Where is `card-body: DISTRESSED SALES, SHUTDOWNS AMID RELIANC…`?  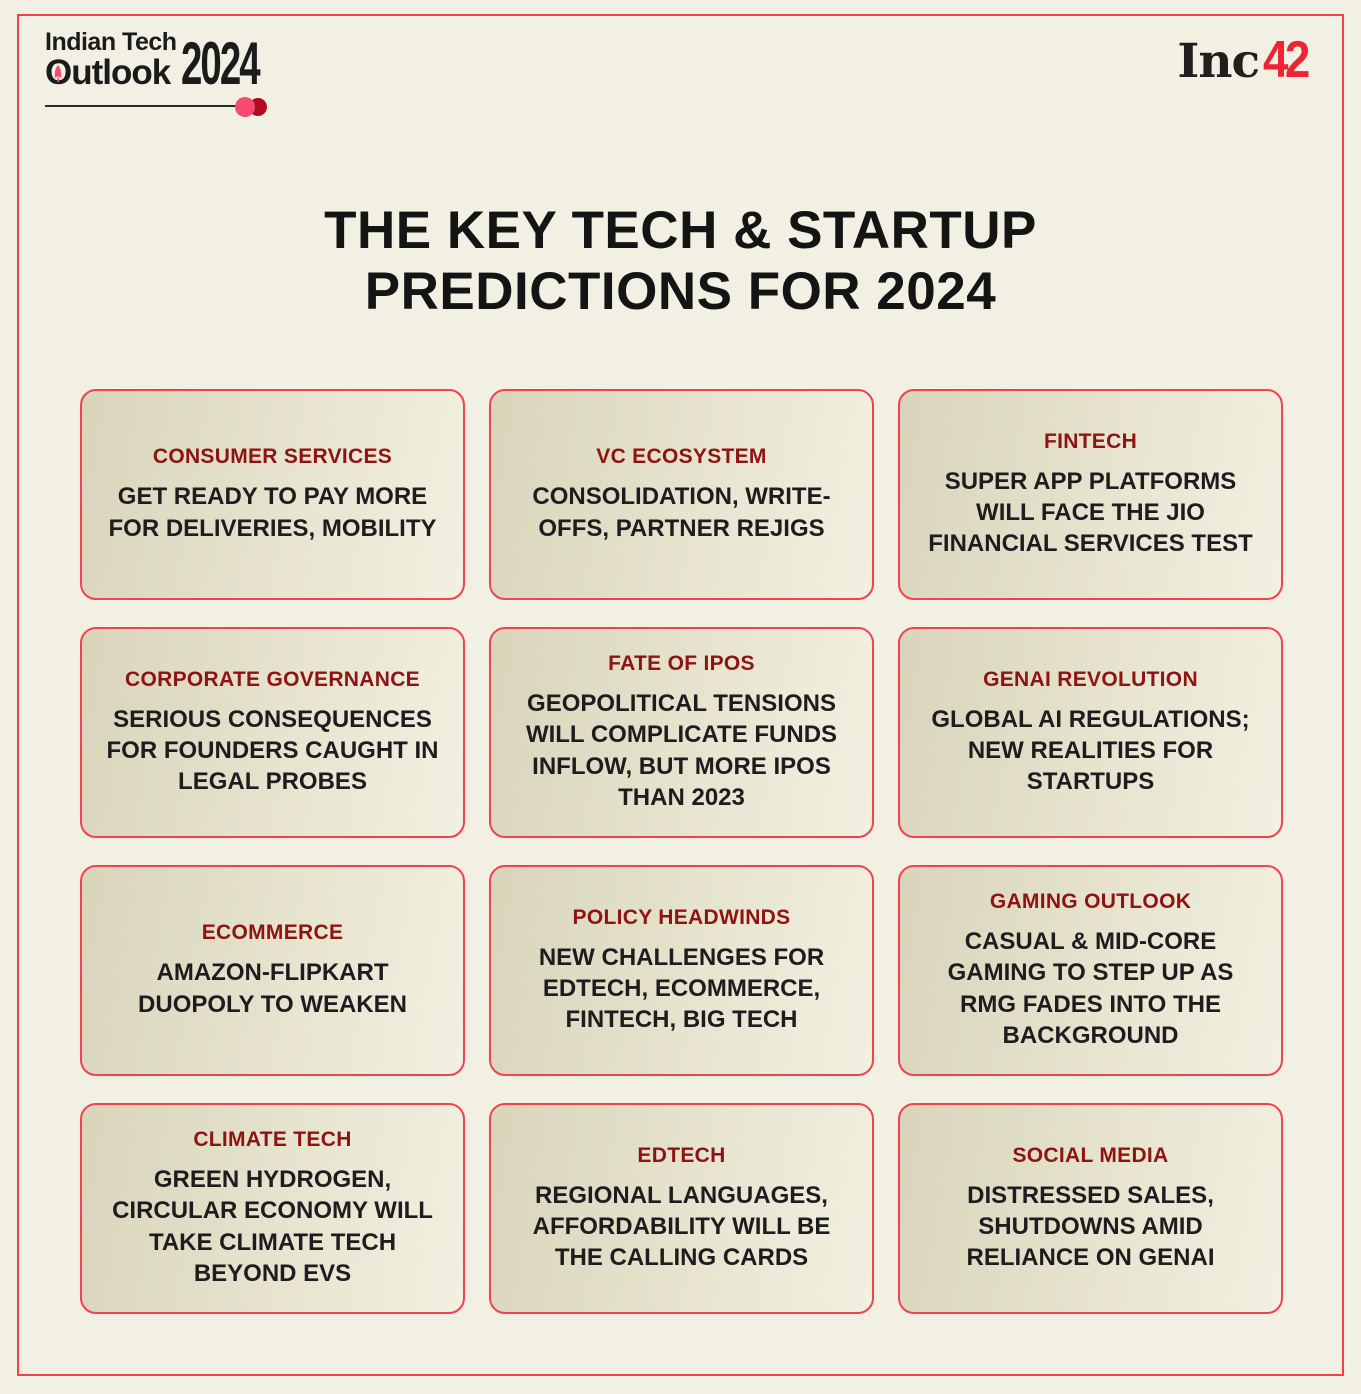
card-body: DISTRESSED SALES, SHUTDOWNS AMID RELIANC… is located at coordinates (1090, 1226).